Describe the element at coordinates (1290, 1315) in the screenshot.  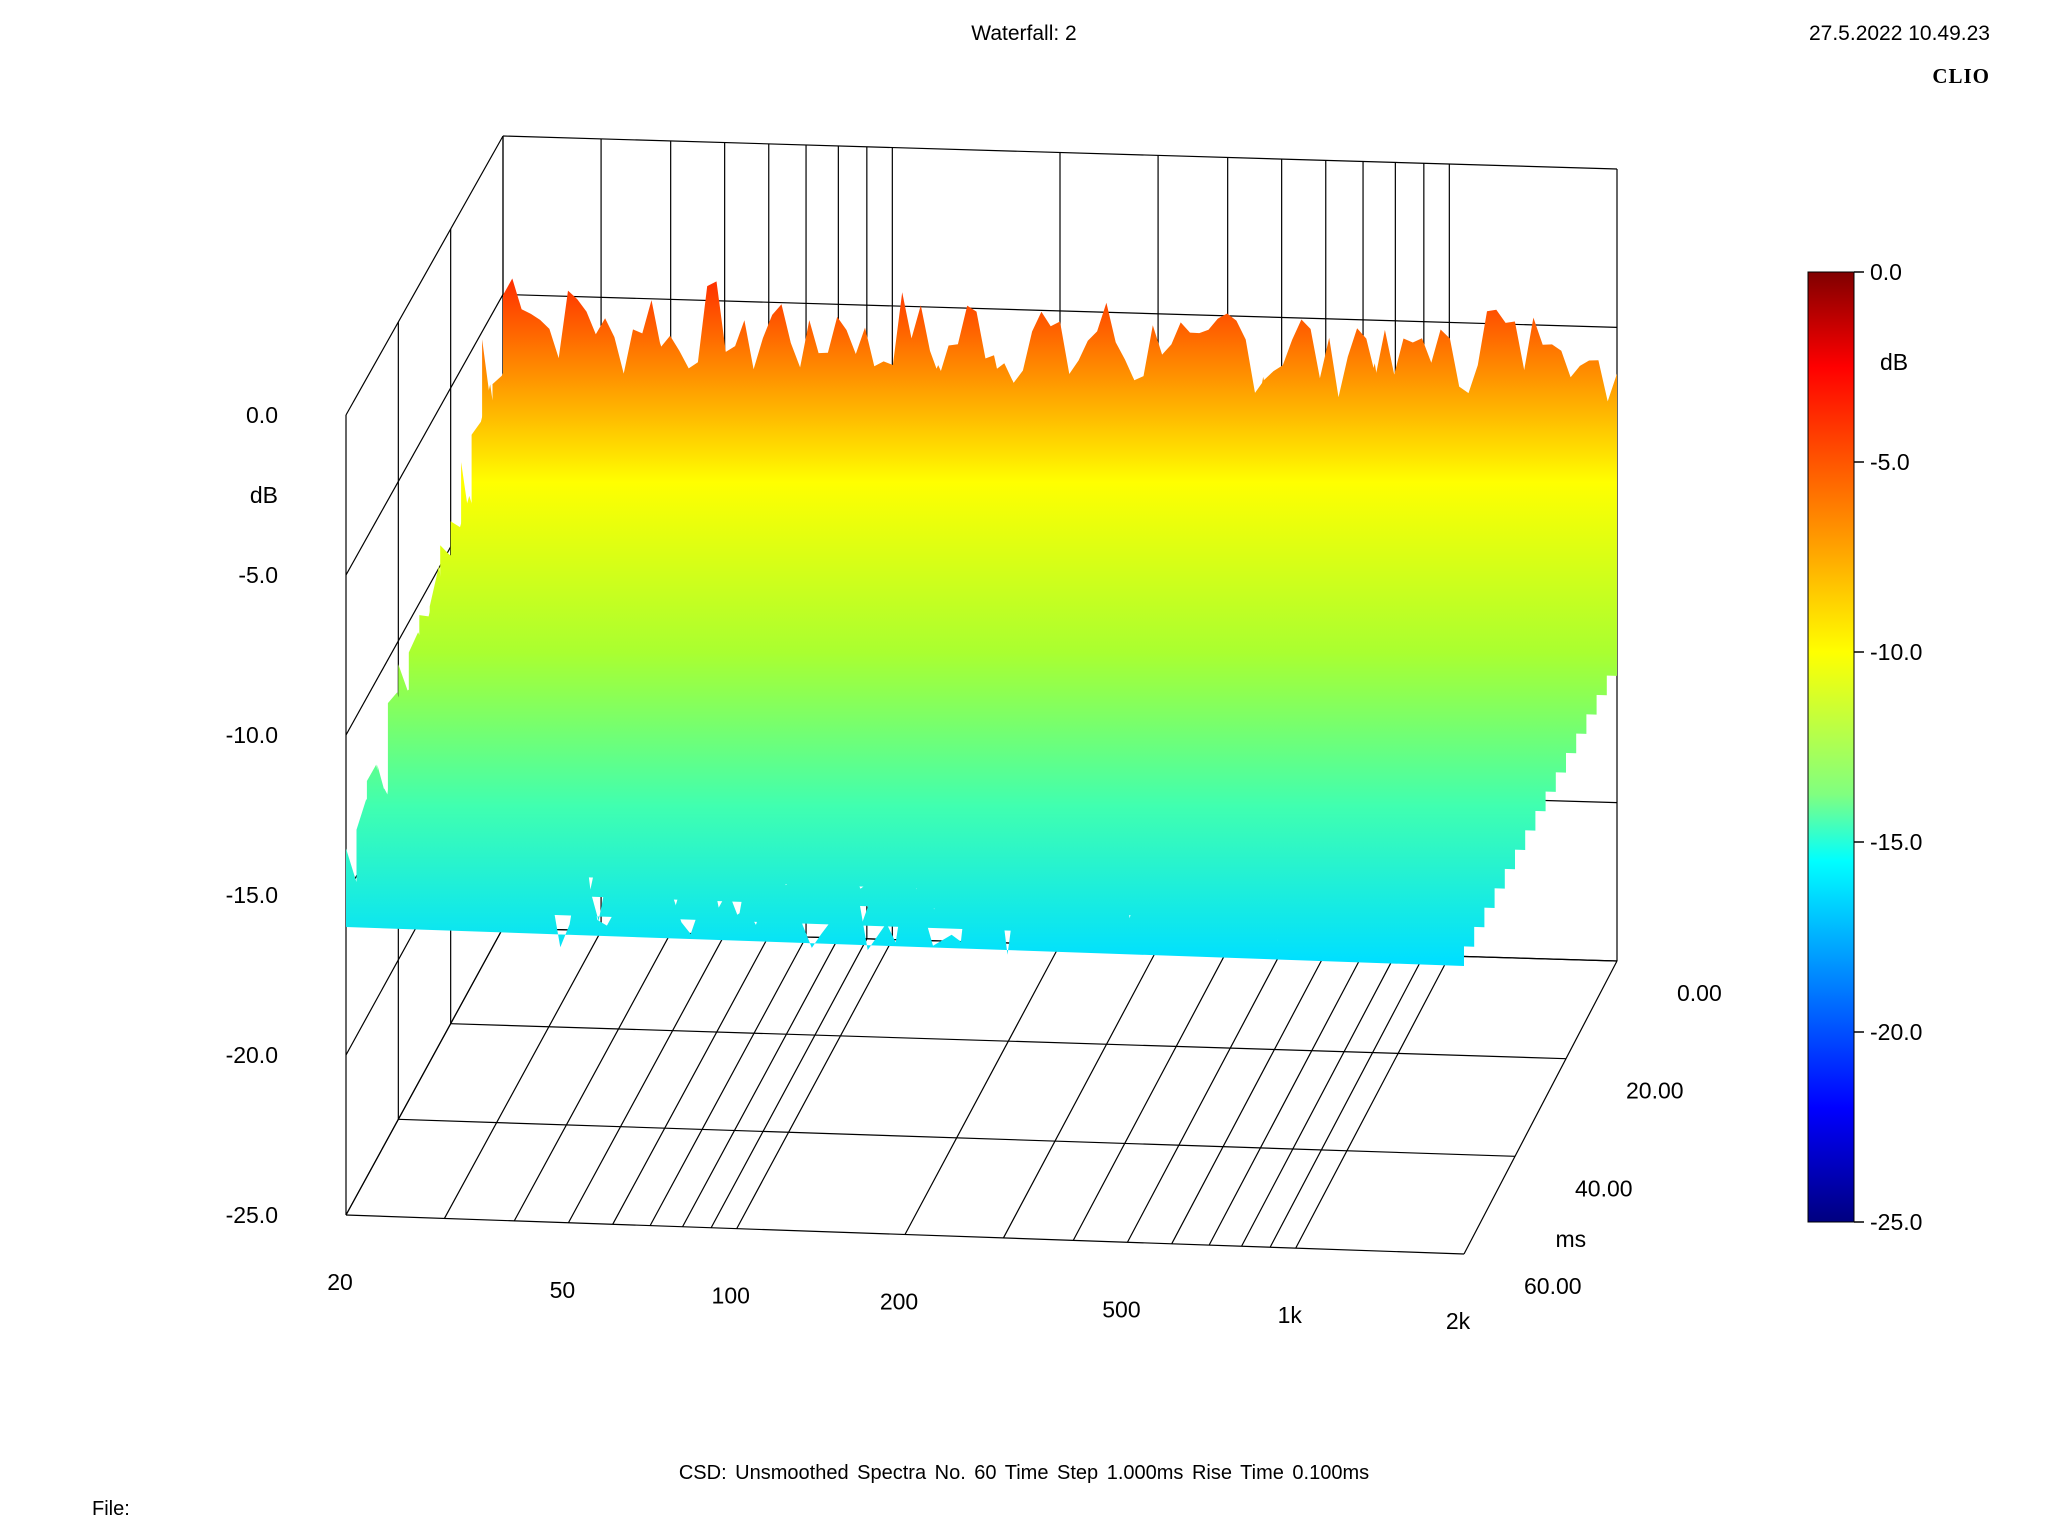
I see `x-tick-label: 1k` at that location.